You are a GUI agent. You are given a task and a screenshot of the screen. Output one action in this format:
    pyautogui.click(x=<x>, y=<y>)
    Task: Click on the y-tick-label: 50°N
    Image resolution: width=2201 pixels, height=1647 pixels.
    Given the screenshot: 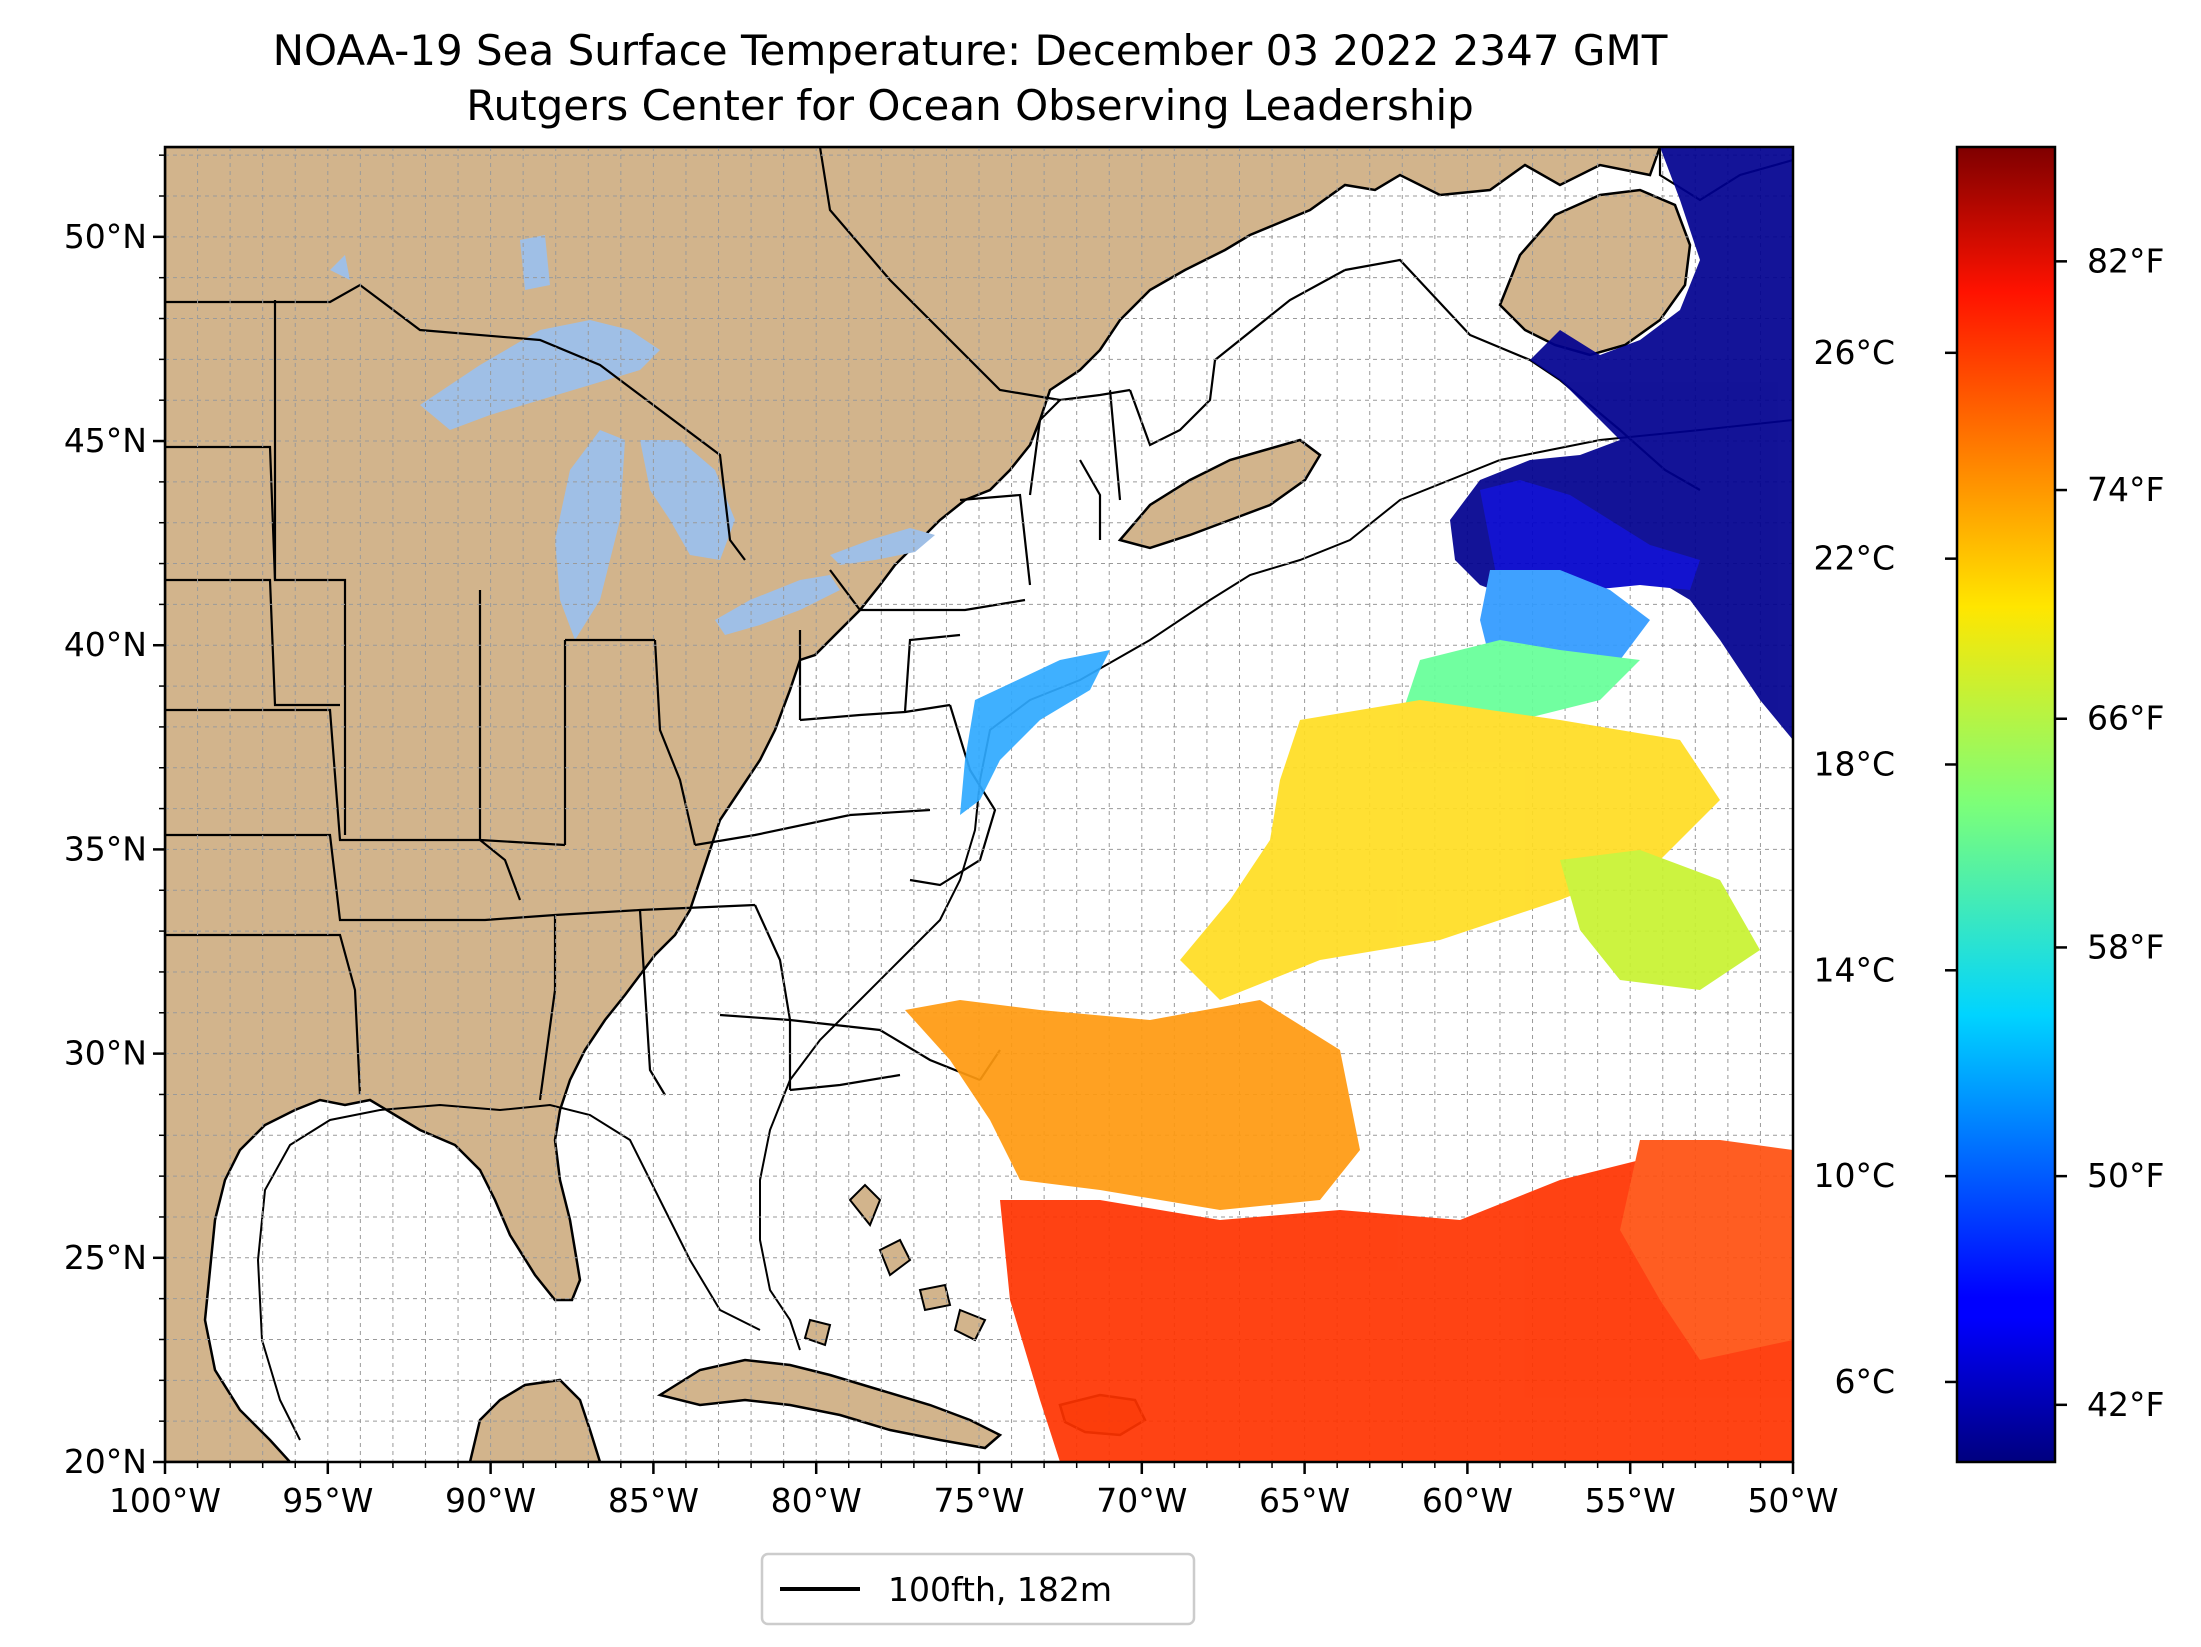 What is the action you would take?
    pyautogui.click(x=105, y=236)
    